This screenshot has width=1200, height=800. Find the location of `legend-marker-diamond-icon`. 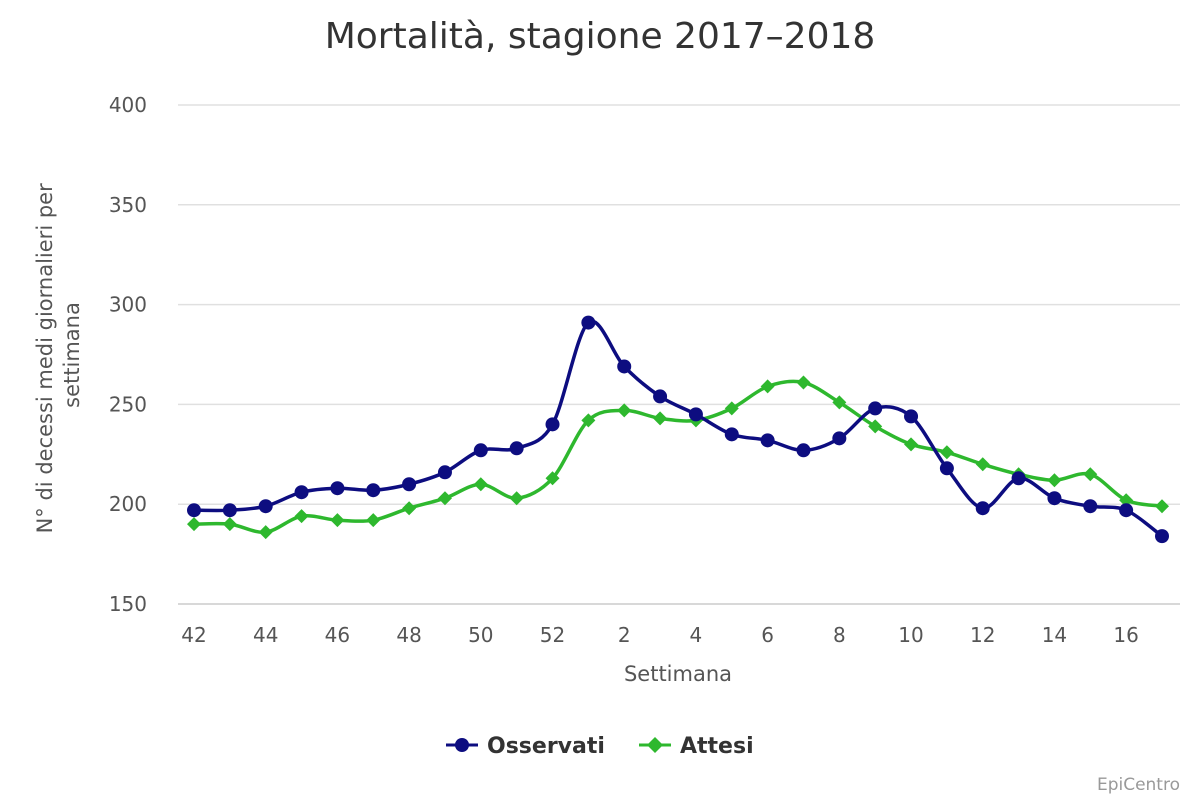

legend-marker-diamond-icon is located at coordinates (655, 745).